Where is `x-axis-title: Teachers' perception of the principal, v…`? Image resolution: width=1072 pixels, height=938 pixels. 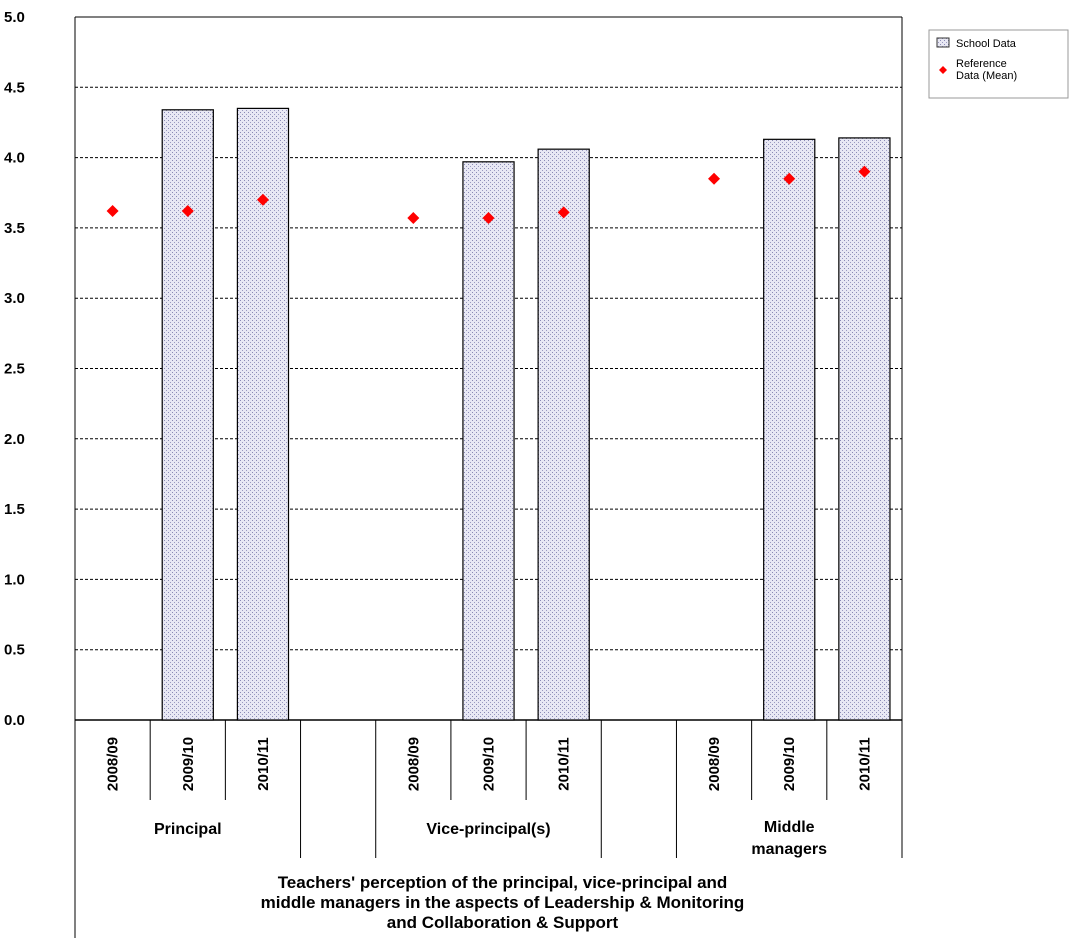 x-axis-title: Teachers' perception of the principal, v… is located at coordinates (503, 882).